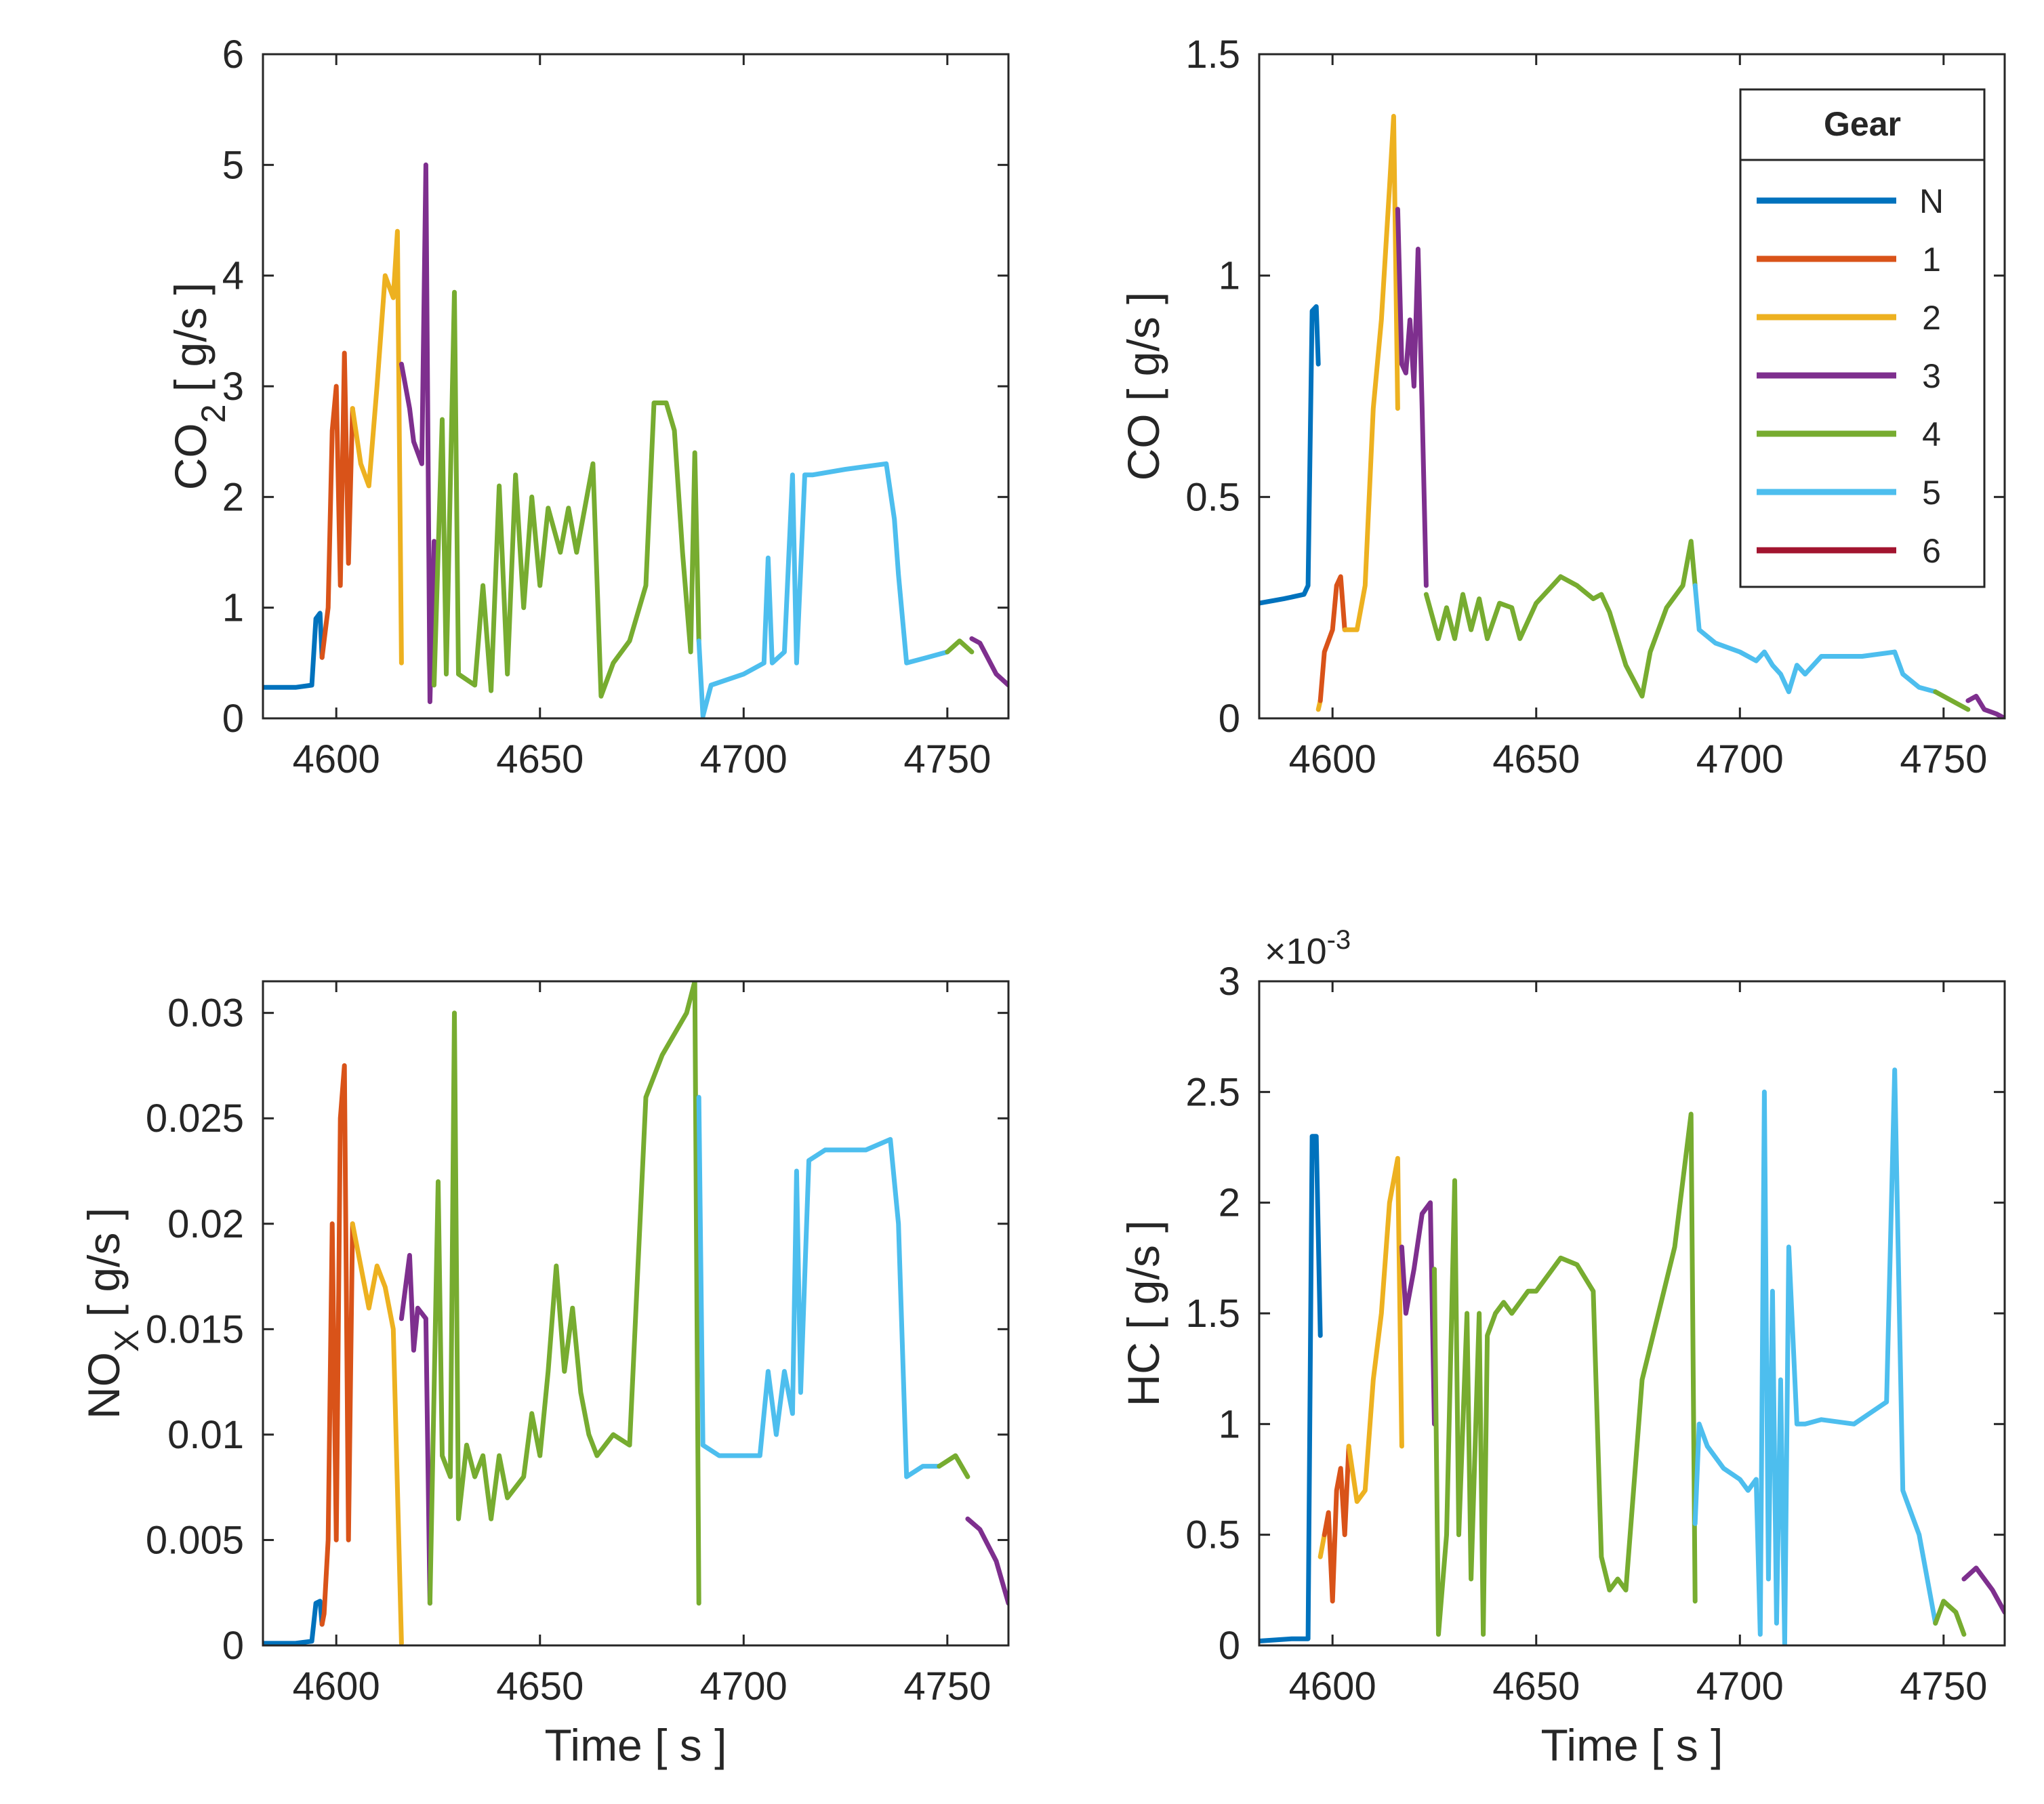 This screenshot has height=1804, width=2044. Describe the element at coordinates (195, 1540) in the screenshot. I see `y-tick-label-nox-1: 0.005` at that location.